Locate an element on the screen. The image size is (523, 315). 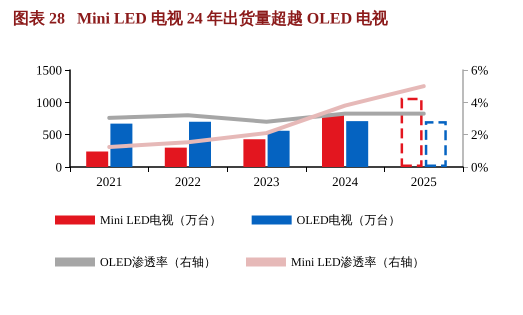
y-tick-label: 1500 is located at coordinates (49, 70).